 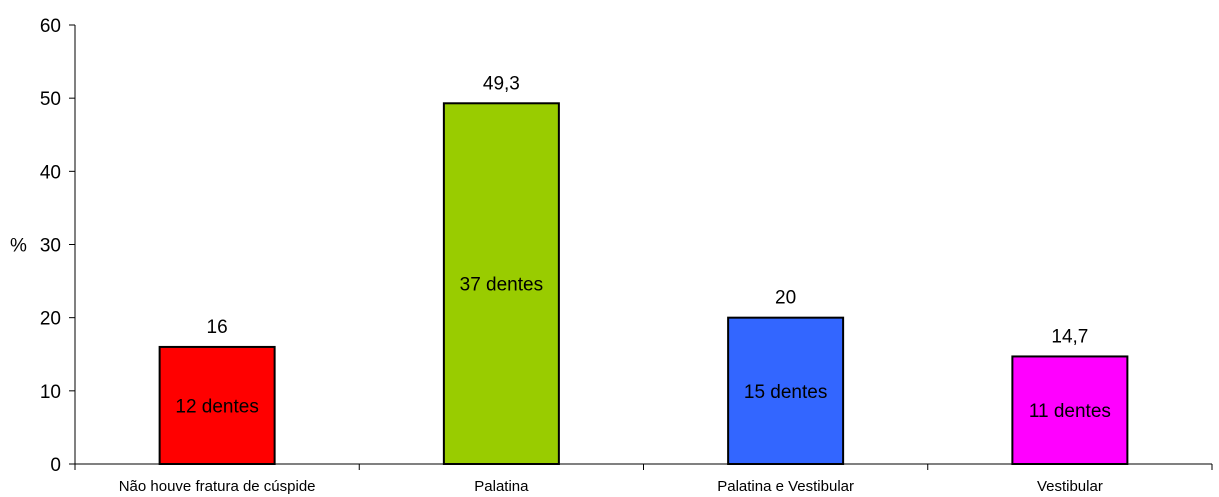 I want to click on bar-count-label: 37 dentes, so click(x=501, y=285).